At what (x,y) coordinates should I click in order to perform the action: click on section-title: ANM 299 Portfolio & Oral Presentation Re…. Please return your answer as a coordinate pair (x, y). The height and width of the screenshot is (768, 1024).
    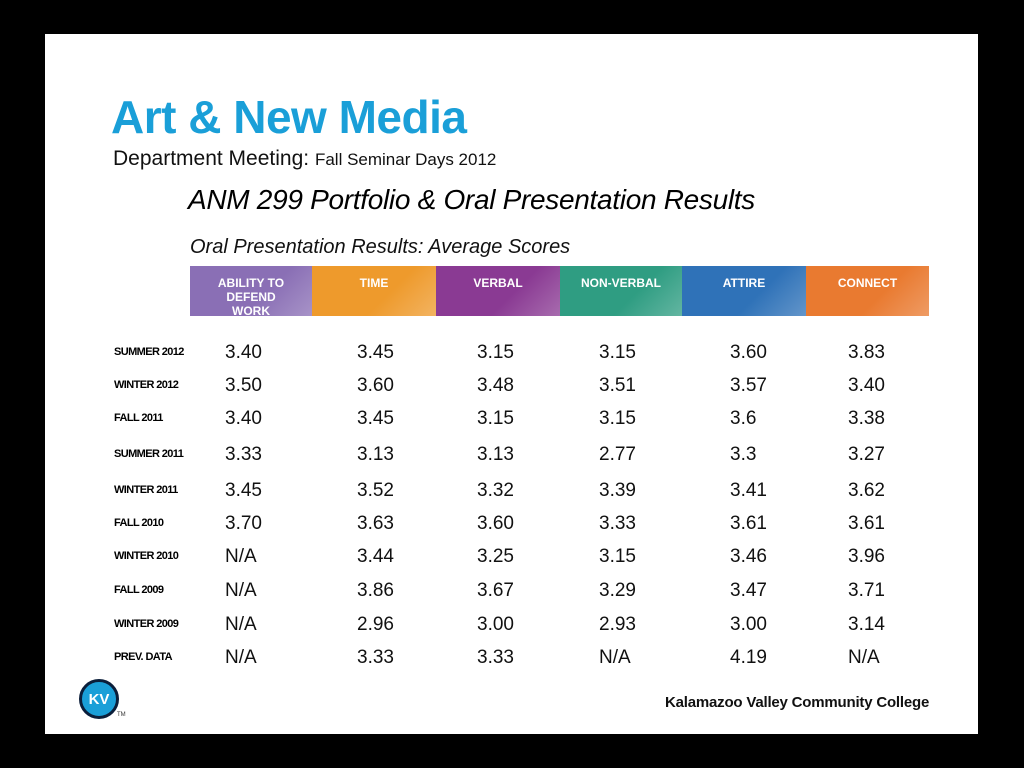
    Looking at the image, I should click on (471, 199).